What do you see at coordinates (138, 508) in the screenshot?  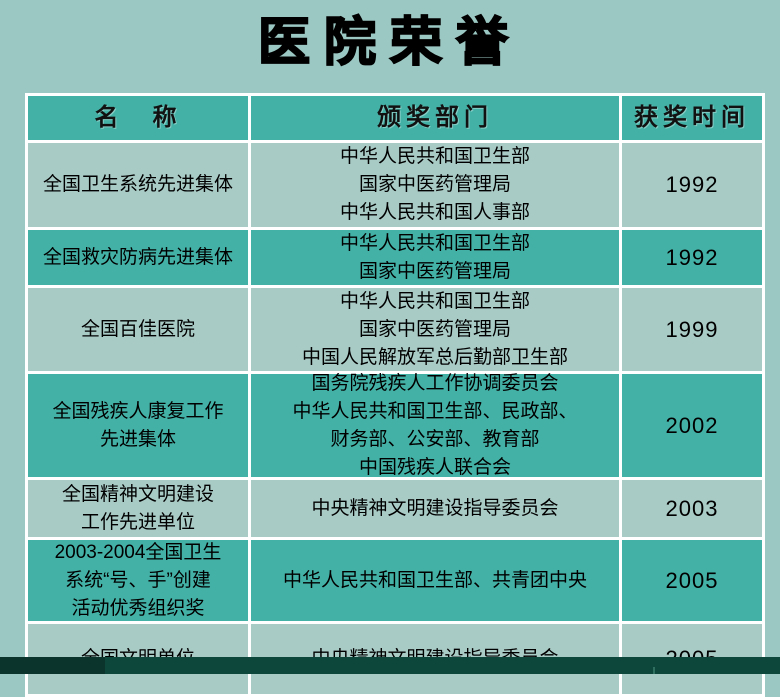 I see `honor-name-cell: 全国精神文明建设 工作先进单位` at bounding box center [138, 508].